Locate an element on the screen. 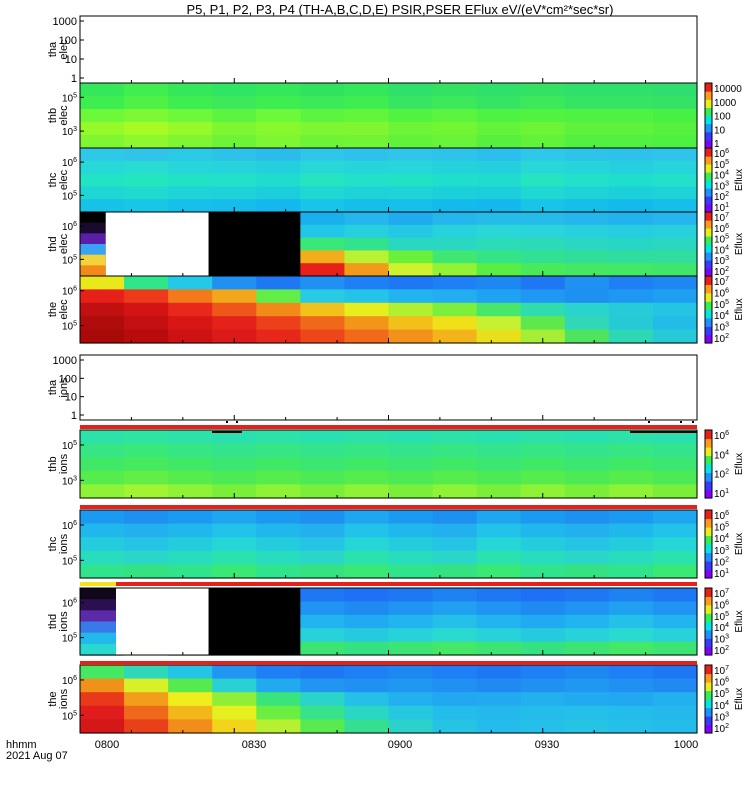  y-tick-label: 103 is located at coordinates (69, 132).